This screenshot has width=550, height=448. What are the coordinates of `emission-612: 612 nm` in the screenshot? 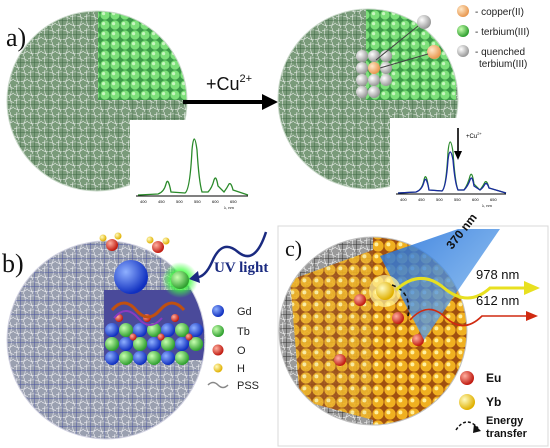 It's located at (473, 310).